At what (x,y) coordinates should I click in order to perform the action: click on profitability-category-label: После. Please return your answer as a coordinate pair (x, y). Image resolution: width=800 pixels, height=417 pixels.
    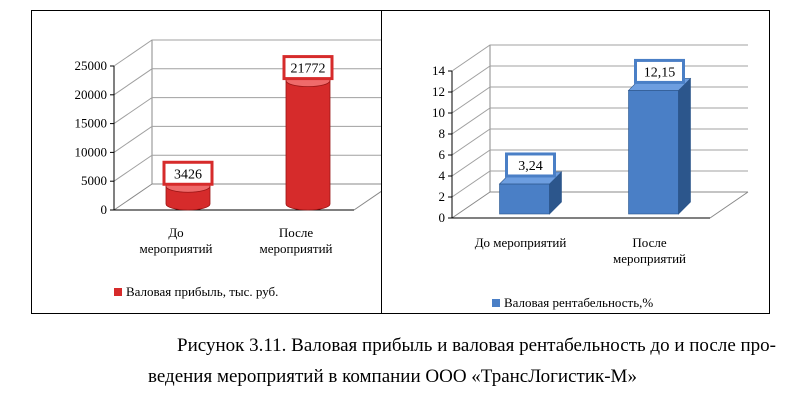
    Looking at the image, I should click on (649, 242).